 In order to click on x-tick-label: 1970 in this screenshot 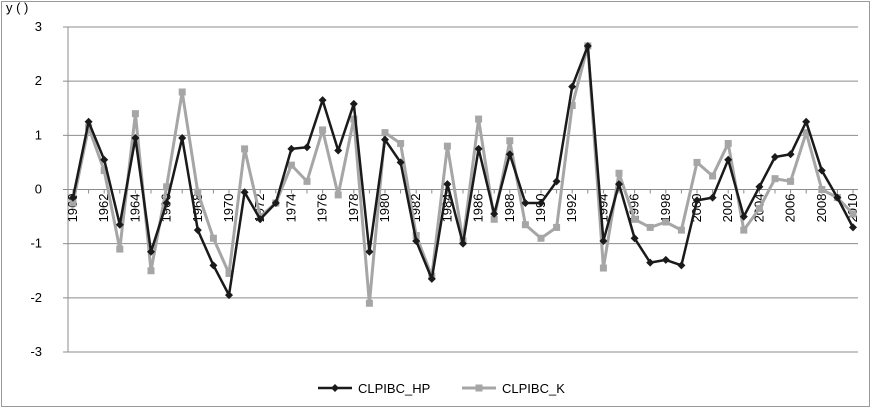, I will do `click(228, 208)`.